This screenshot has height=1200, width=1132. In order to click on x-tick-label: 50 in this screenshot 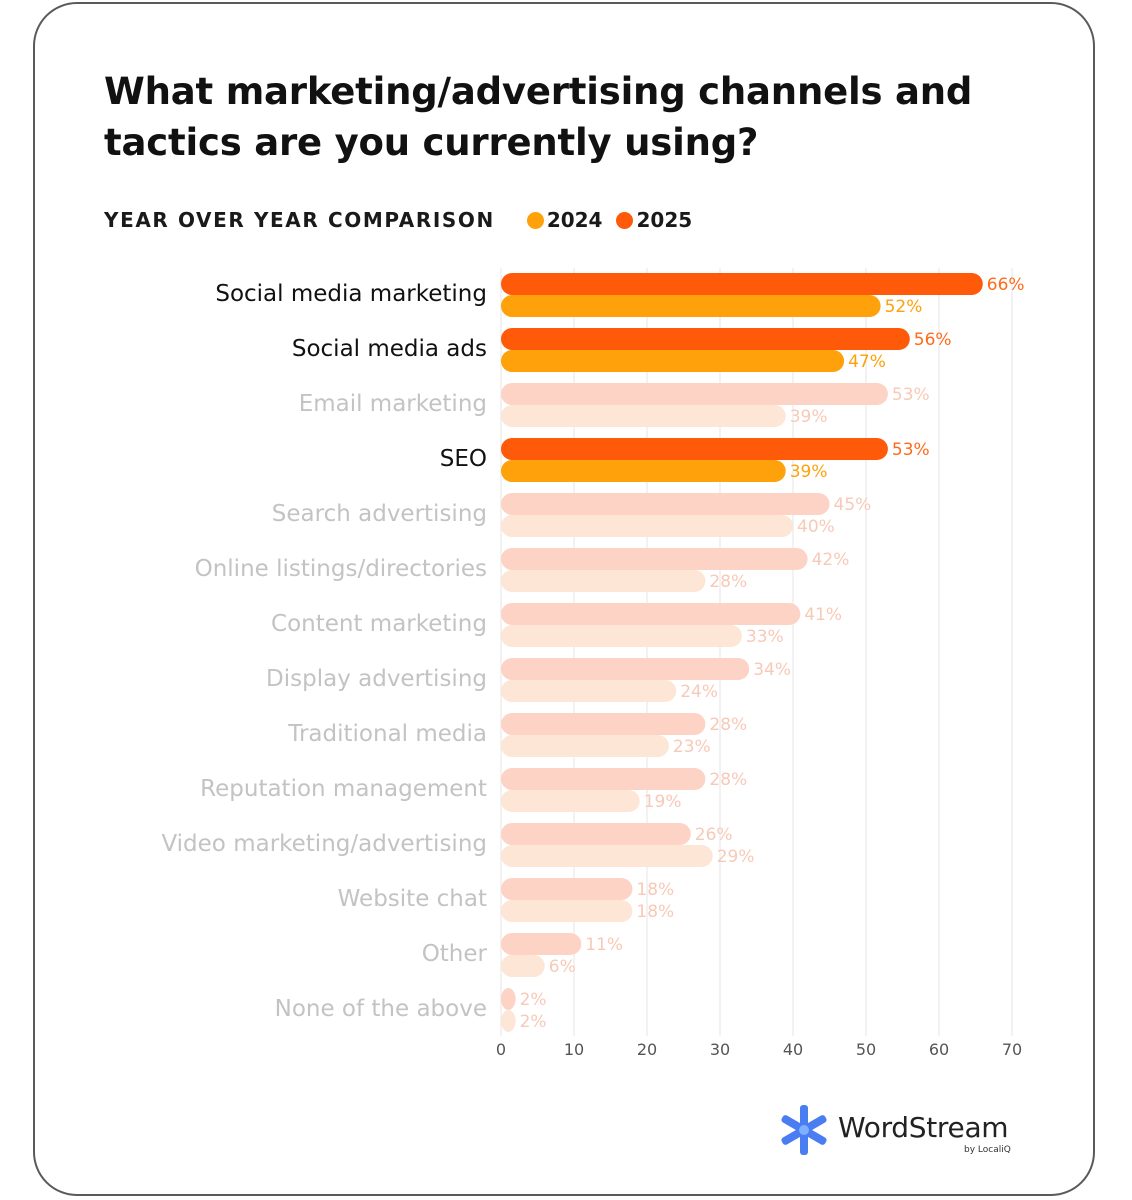, I will do `click(866, 1049)`.